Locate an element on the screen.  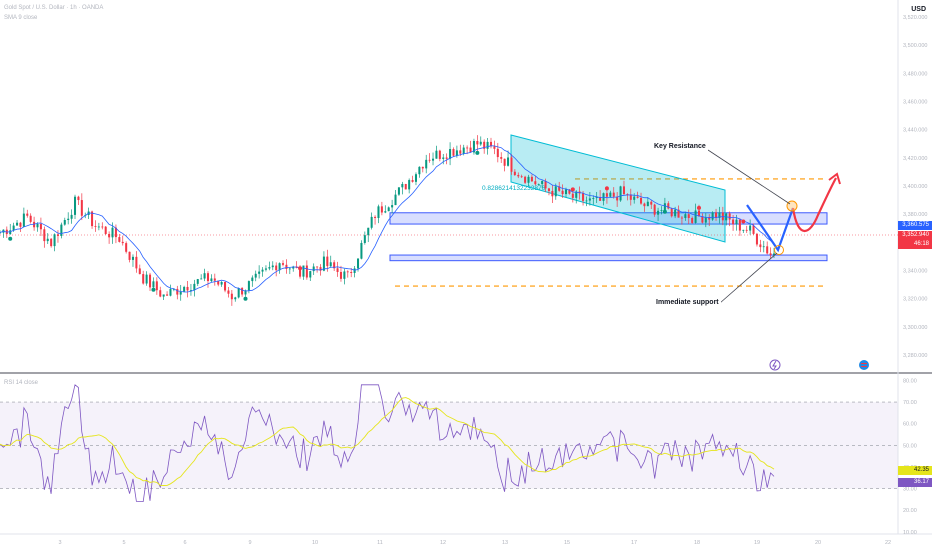
projection-path-up is located at coordinates (814, 204).